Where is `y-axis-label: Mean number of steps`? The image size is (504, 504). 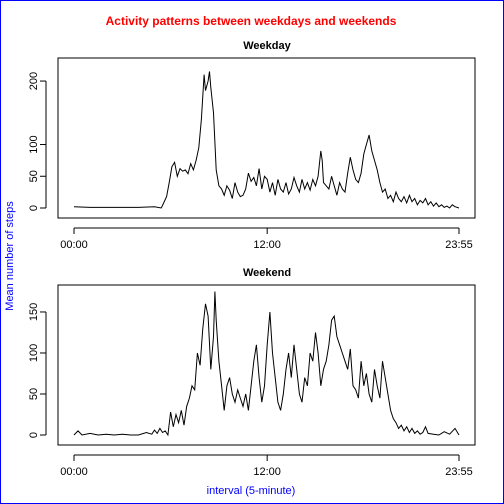 y-axis-label: Mean number of steps is located at coordinates (10, 256).